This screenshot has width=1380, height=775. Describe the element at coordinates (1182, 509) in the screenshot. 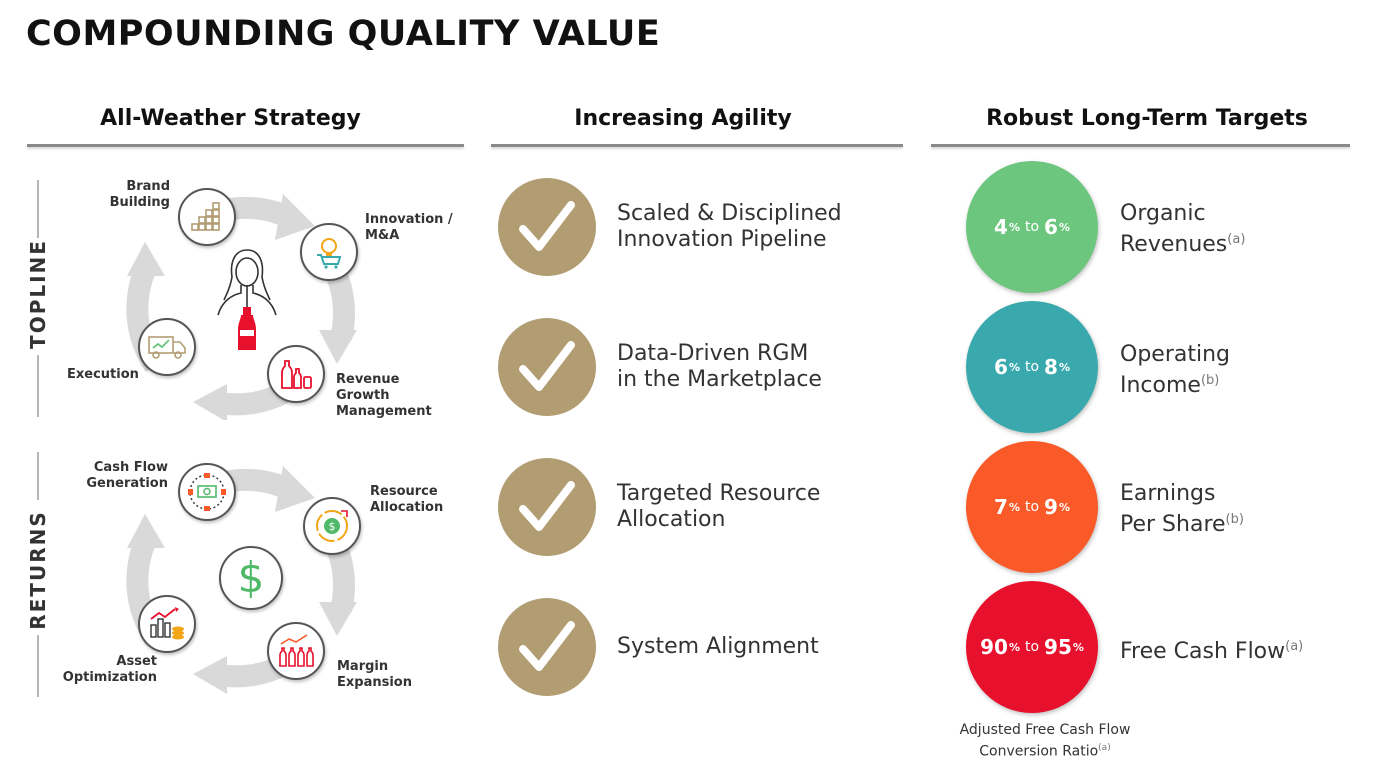

I see `target-label-eps: Earnings Per Share(b)` at that location.